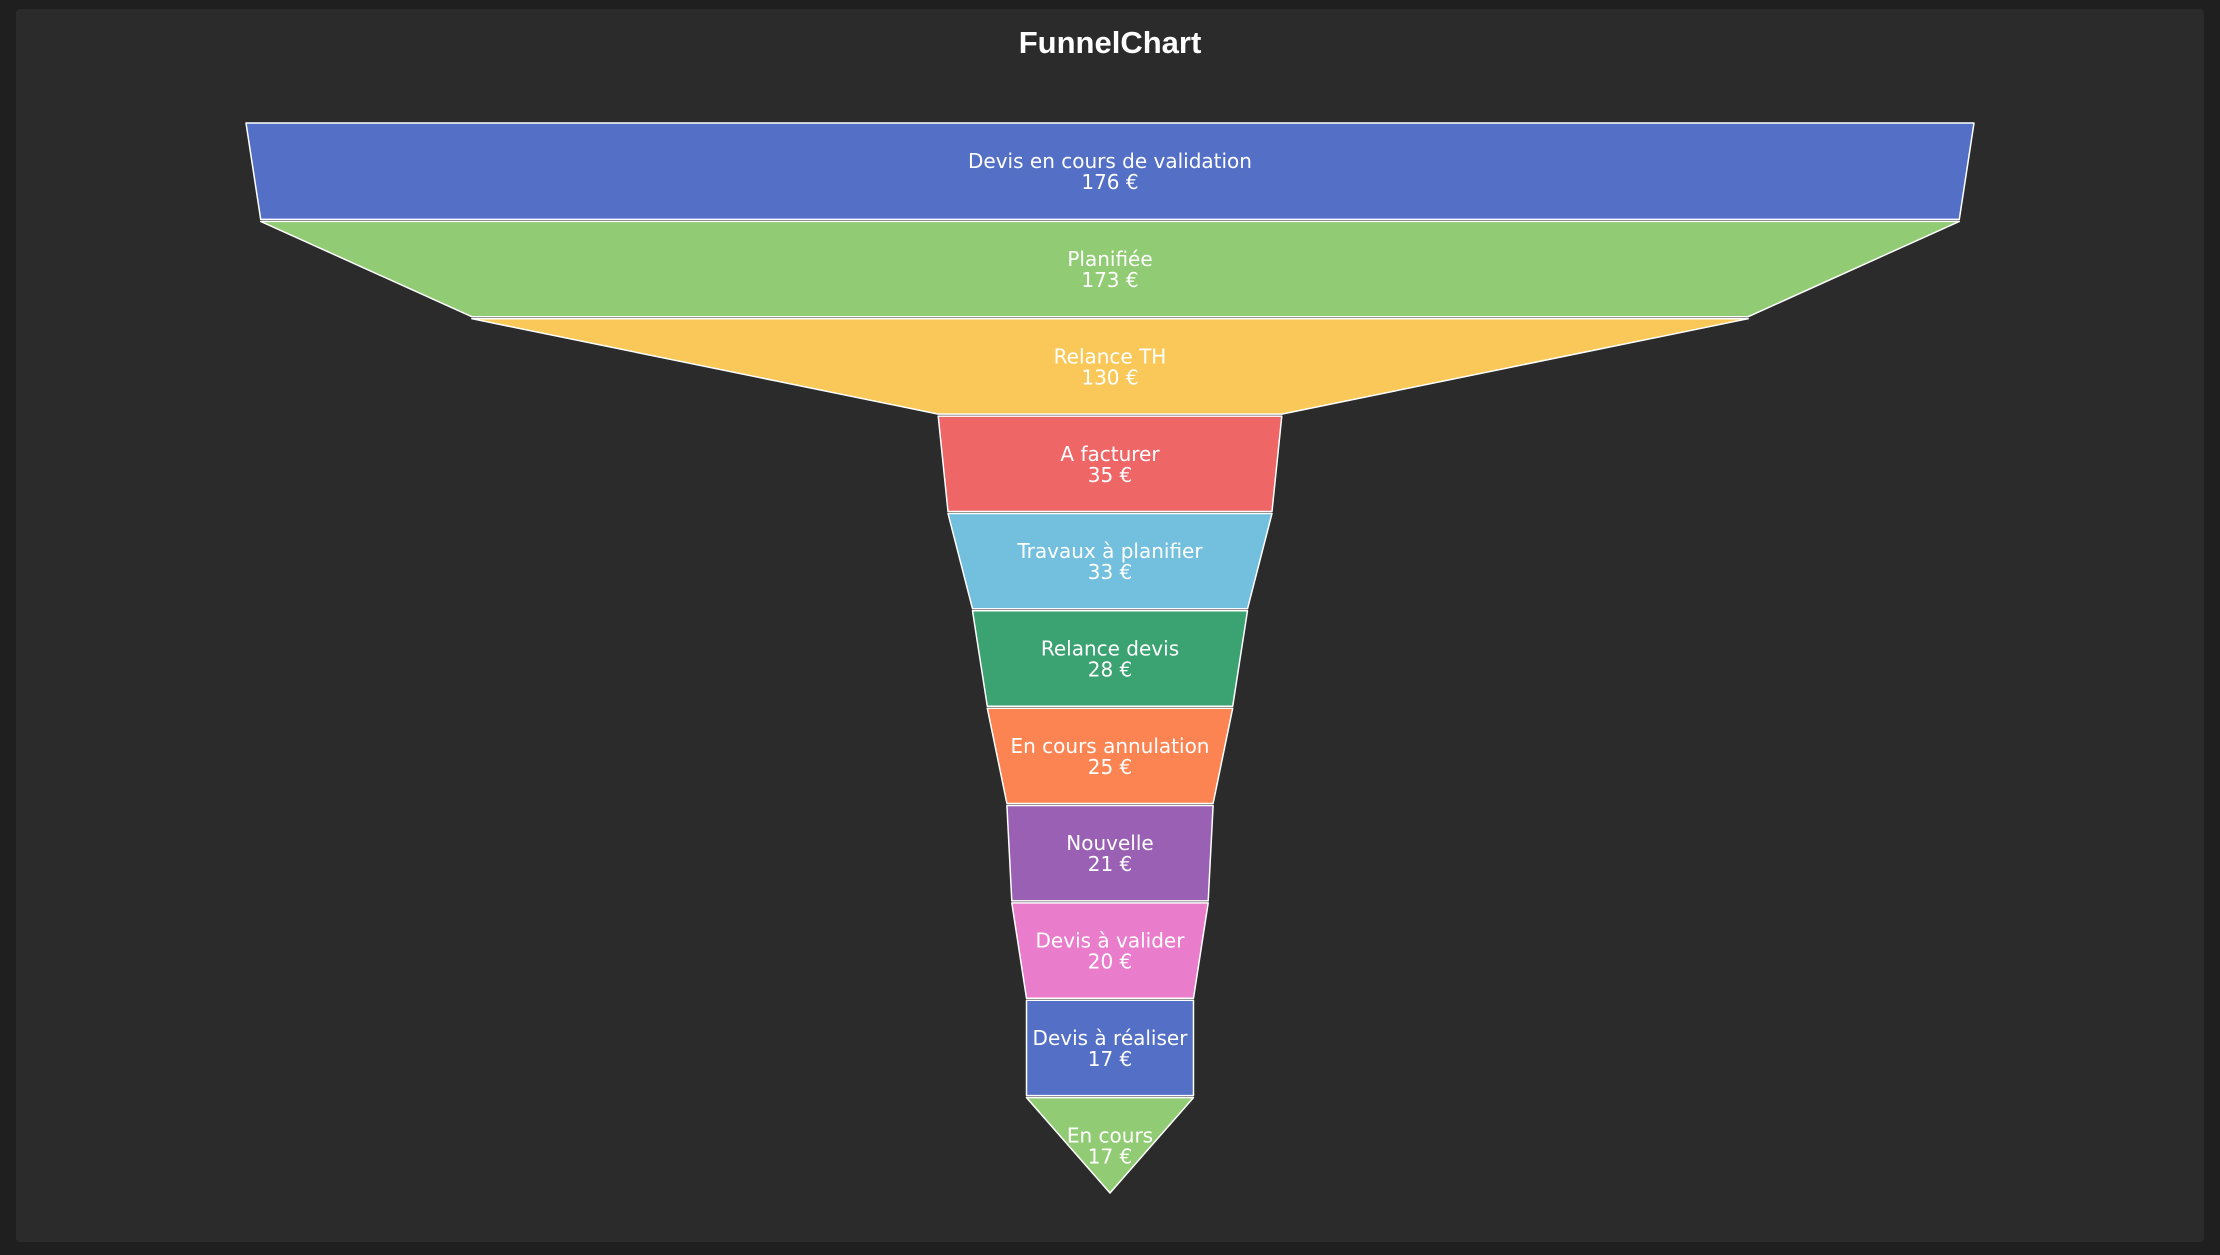 The height and width of the screenshot is (1255, 2220). I want to click on funnel-label-value: 25 €, so click(1110, 767).